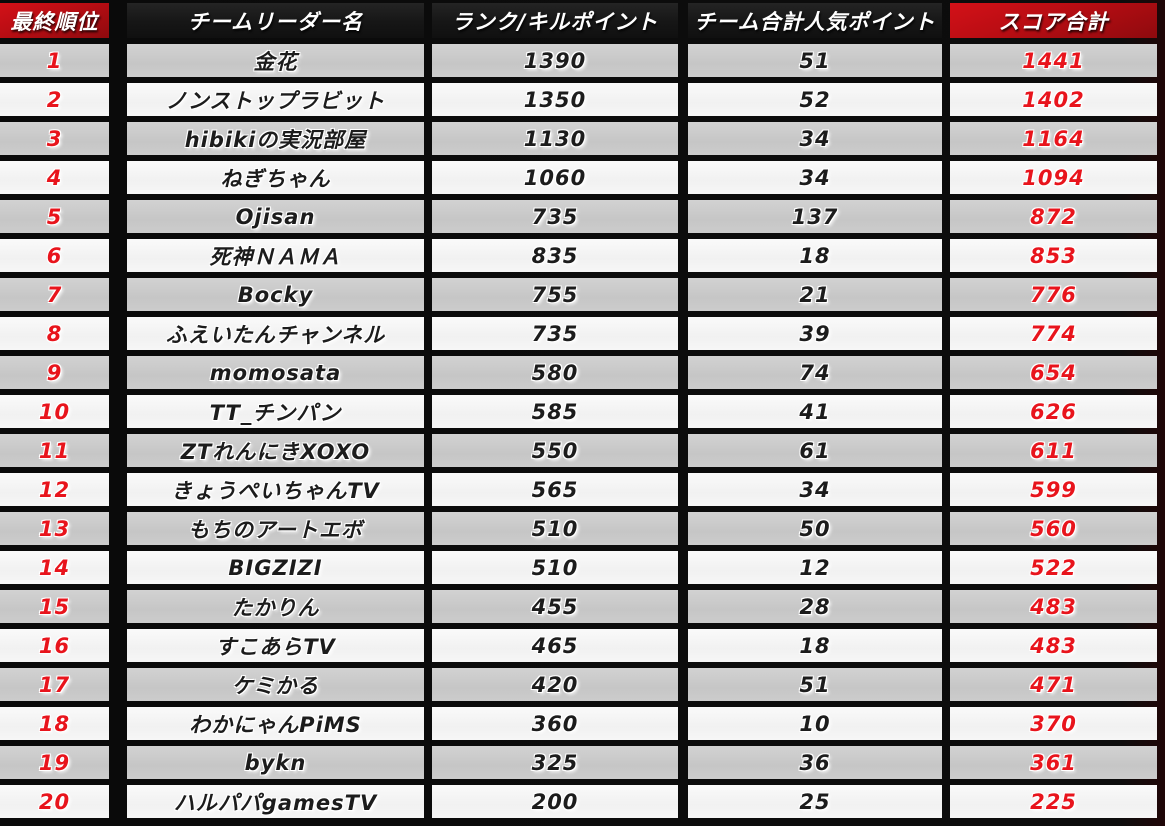 The image size is (1165, 826). I want to click on header-final-rank: 最終順位, so click(54, 20).